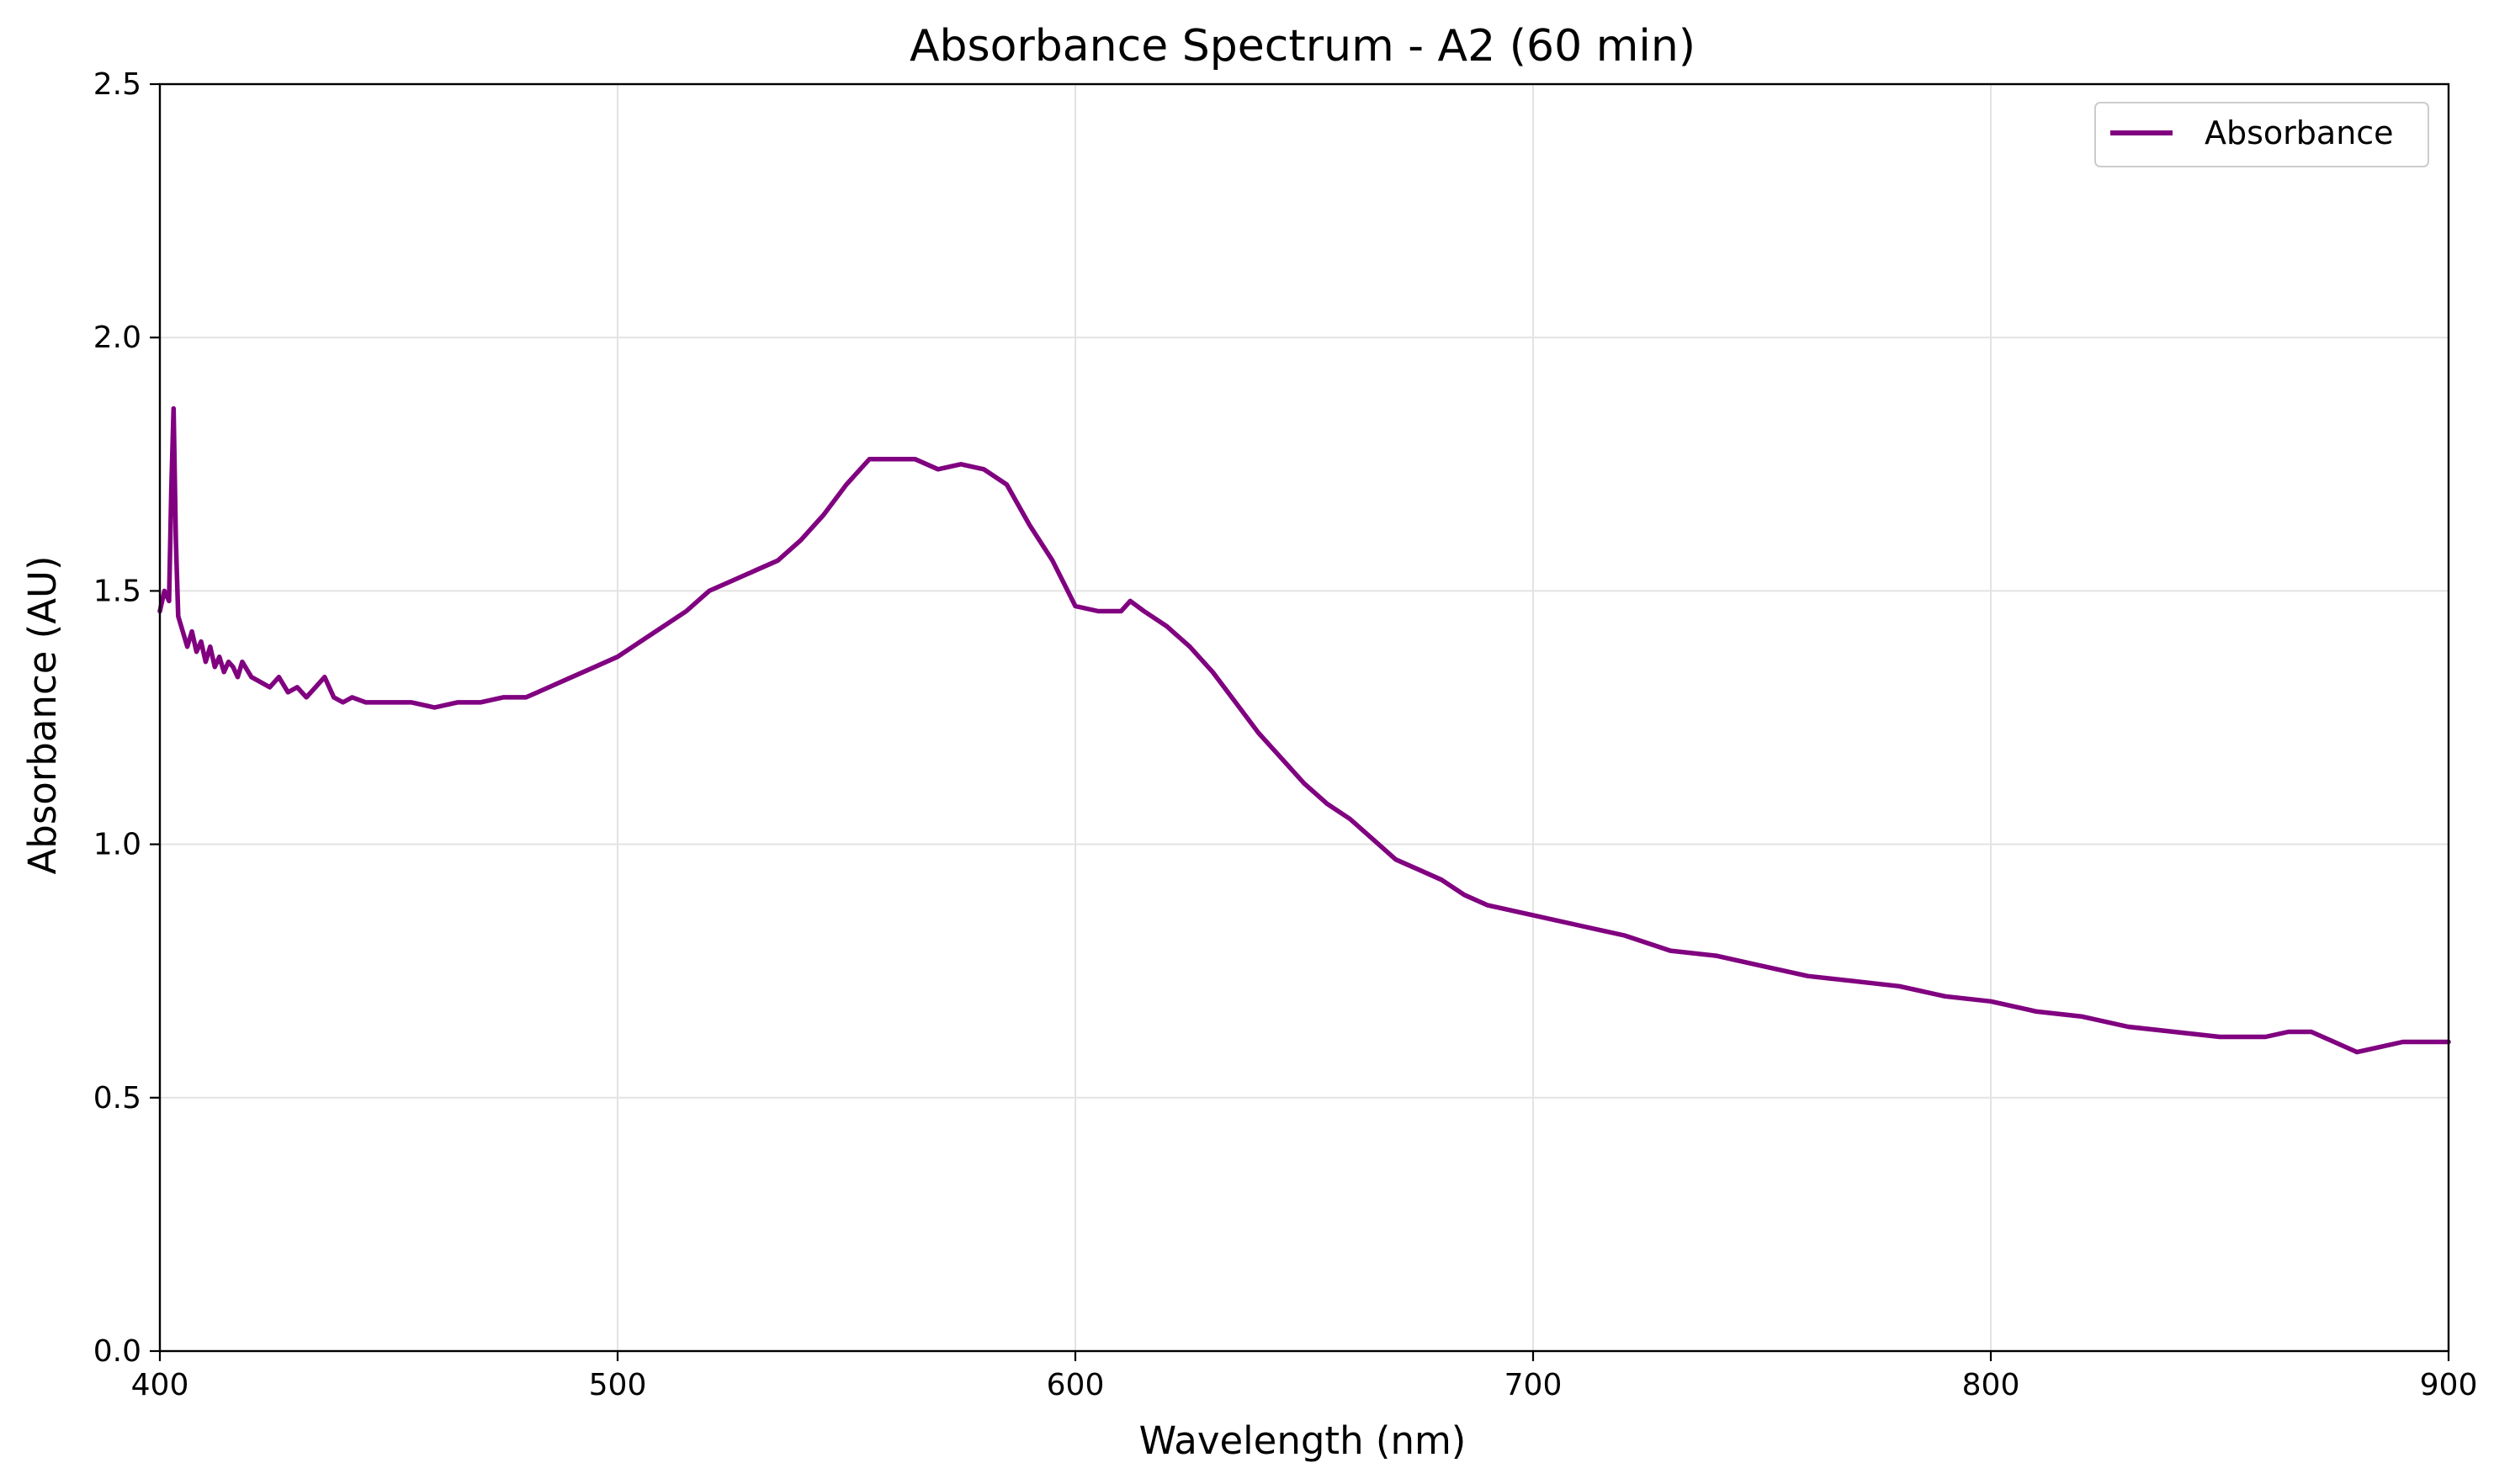 This screenshot has height=1484, width=2494. What do you see at coordinates (127, 718) in the screenshot?
I see `y-axis-ticks: 0.0 0.5 1.0 1.5 2.0 2.5` at bounding box center [127, 718].